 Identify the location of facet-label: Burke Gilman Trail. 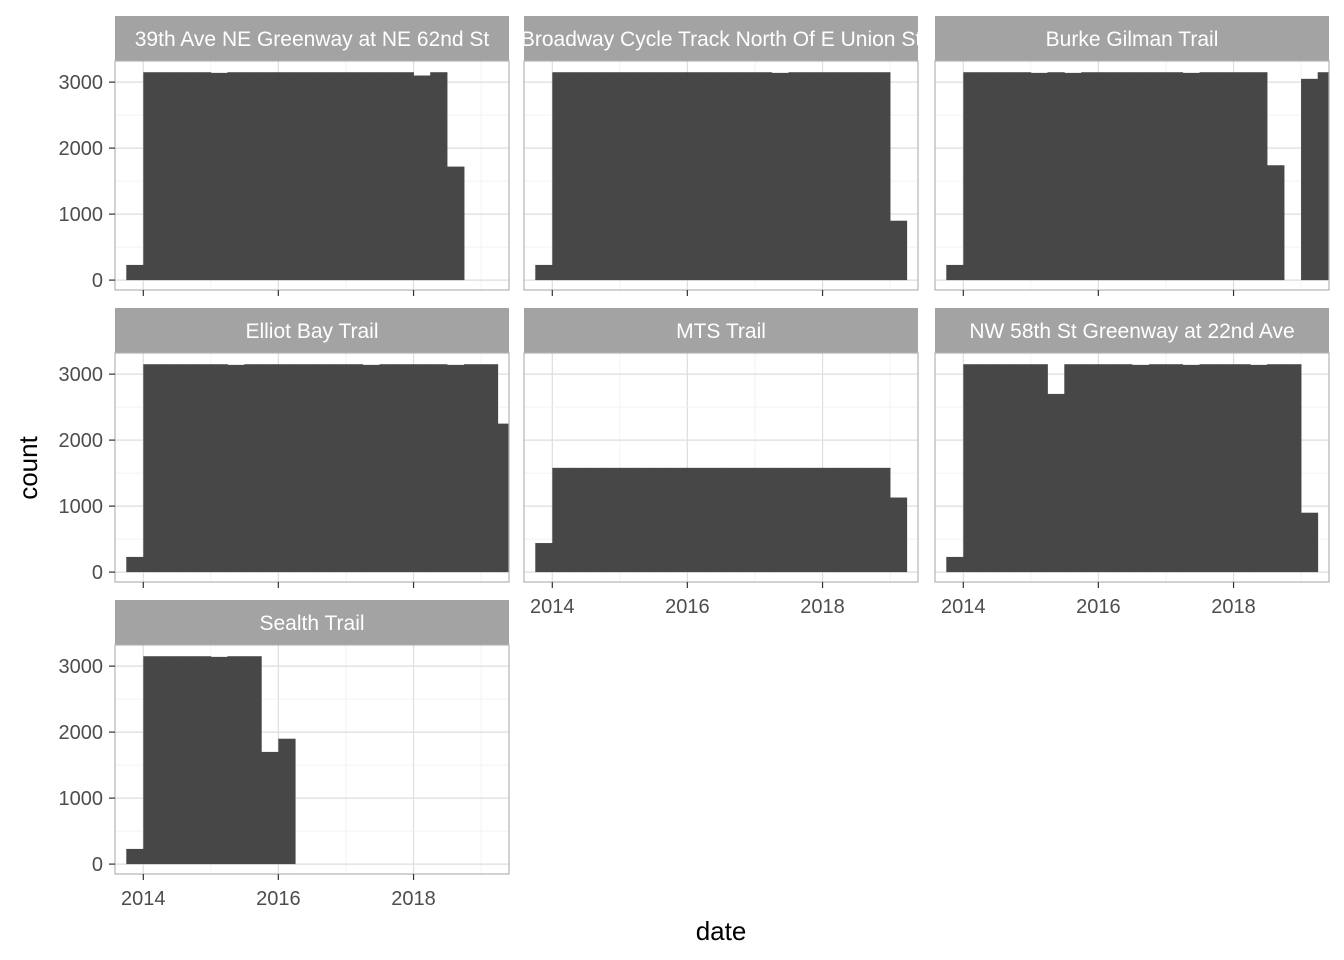
(1132, 39).